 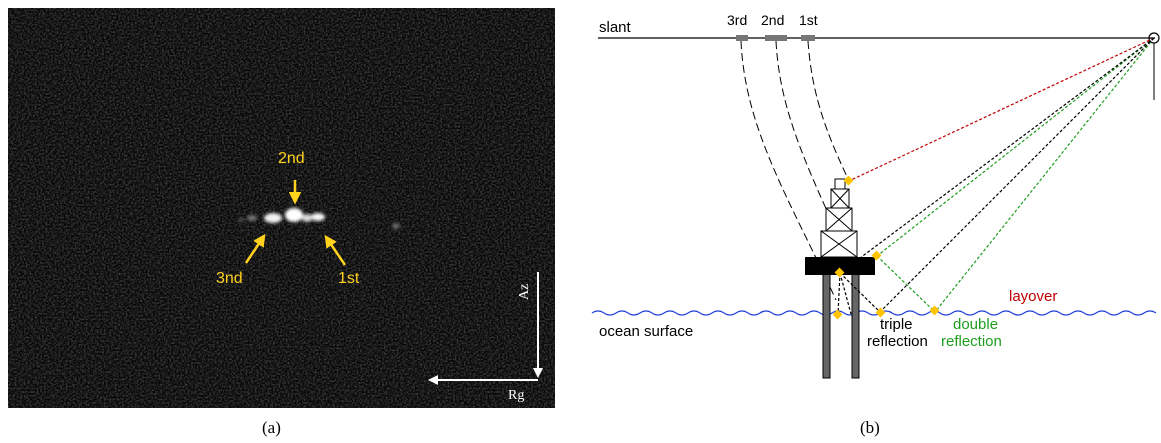 I want to click on platform-tower, so click(x=839, y=218).